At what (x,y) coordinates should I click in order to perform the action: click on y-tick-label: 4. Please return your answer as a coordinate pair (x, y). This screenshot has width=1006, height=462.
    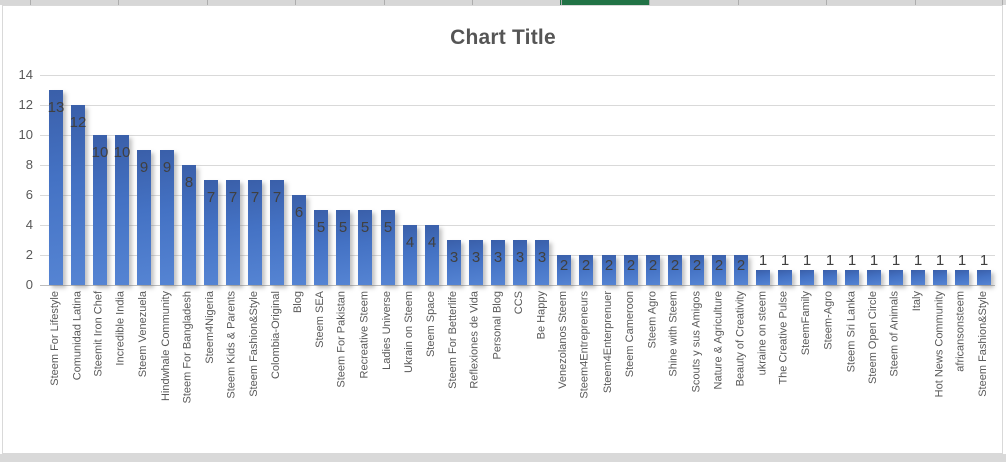
    Looking at the image, I should click on (29, 224).